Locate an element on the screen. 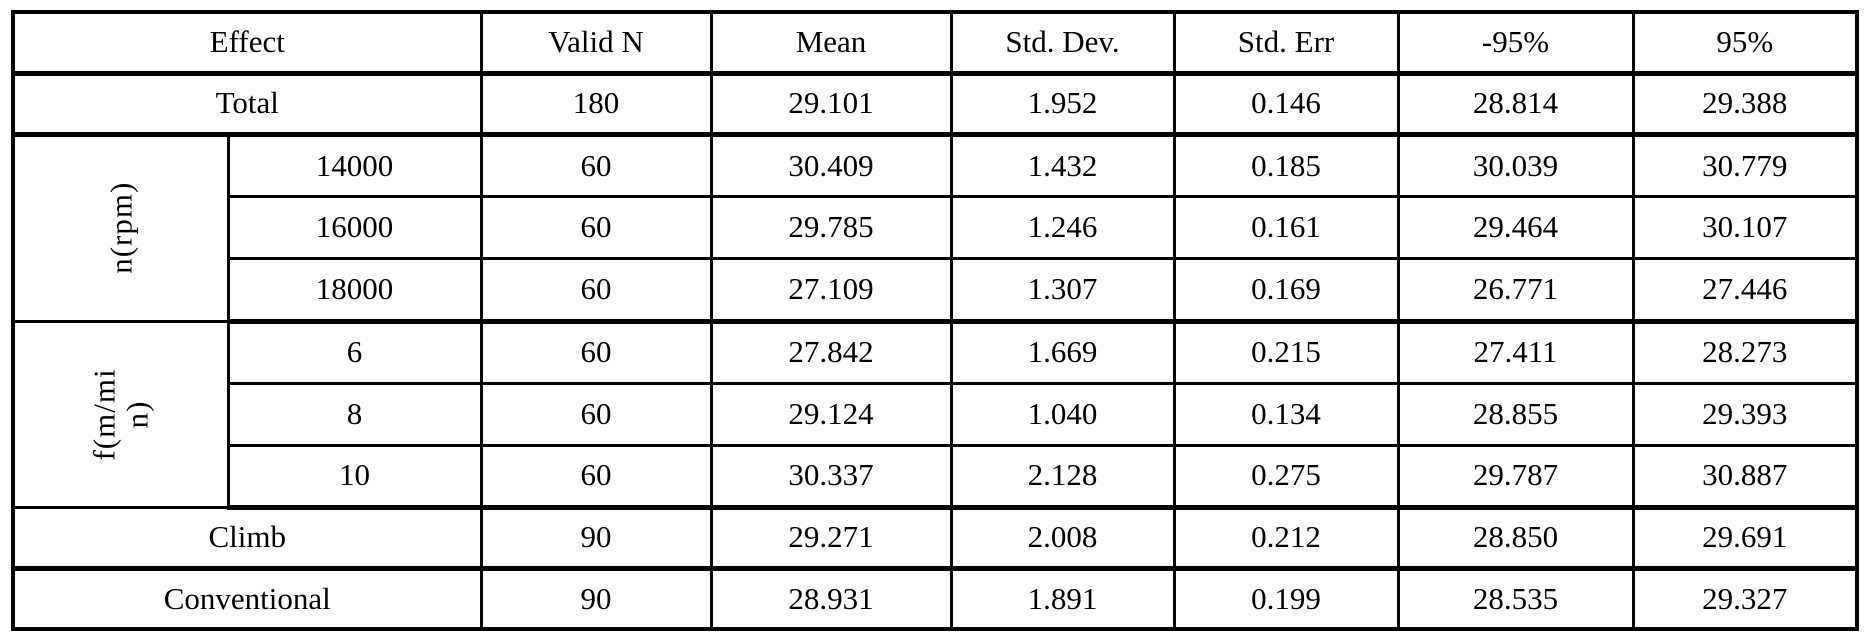  cell-effect-label: Total is located at coordinates (247, 104).